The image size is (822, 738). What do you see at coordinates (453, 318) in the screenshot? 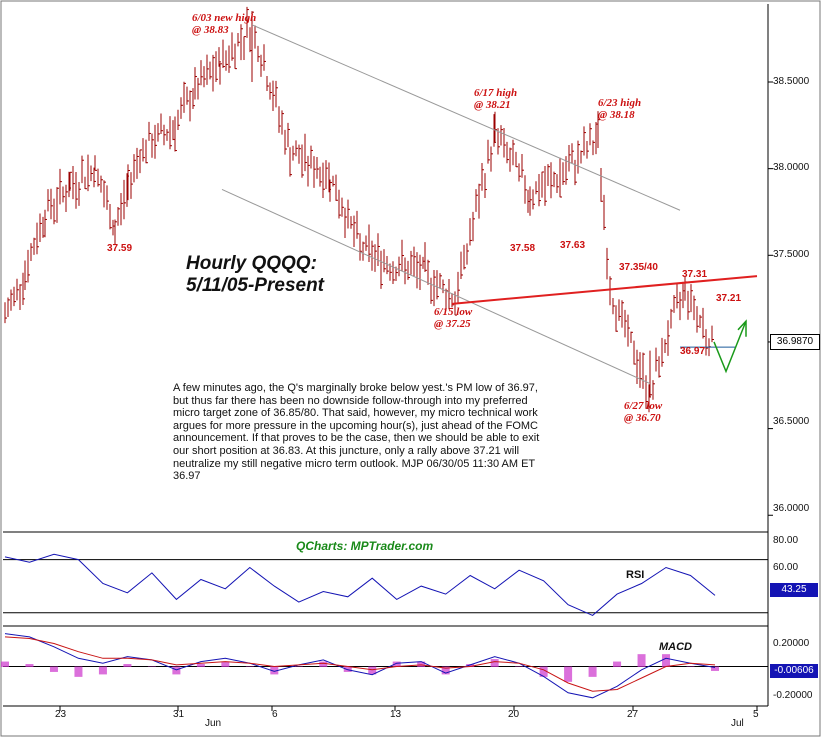
I see `annotation-6-15-low: 6/15 low @ 37.25` at bounding box center [453, 318].